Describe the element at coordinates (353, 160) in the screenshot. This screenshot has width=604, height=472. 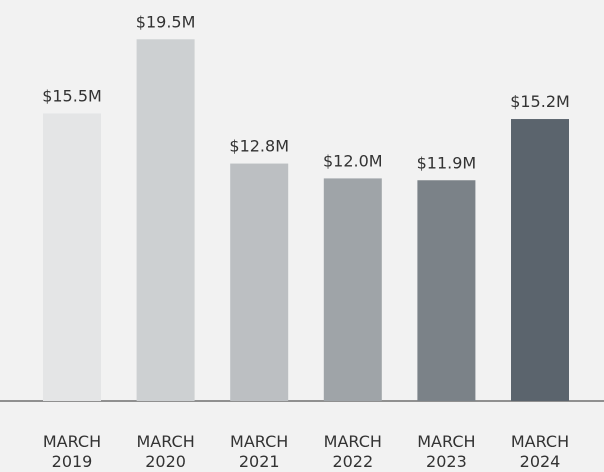
I see `value-label: $12.0M` at that location.